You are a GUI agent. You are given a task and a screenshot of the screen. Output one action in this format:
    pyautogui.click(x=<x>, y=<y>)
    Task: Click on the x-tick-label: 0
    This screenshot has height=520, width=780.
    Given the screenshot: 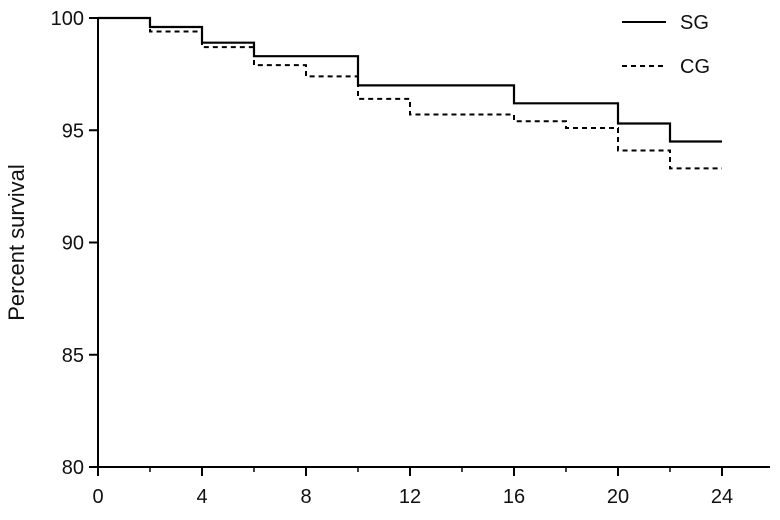 What is the action you would take?
    pyautogui.click(x=97, y=497)
    